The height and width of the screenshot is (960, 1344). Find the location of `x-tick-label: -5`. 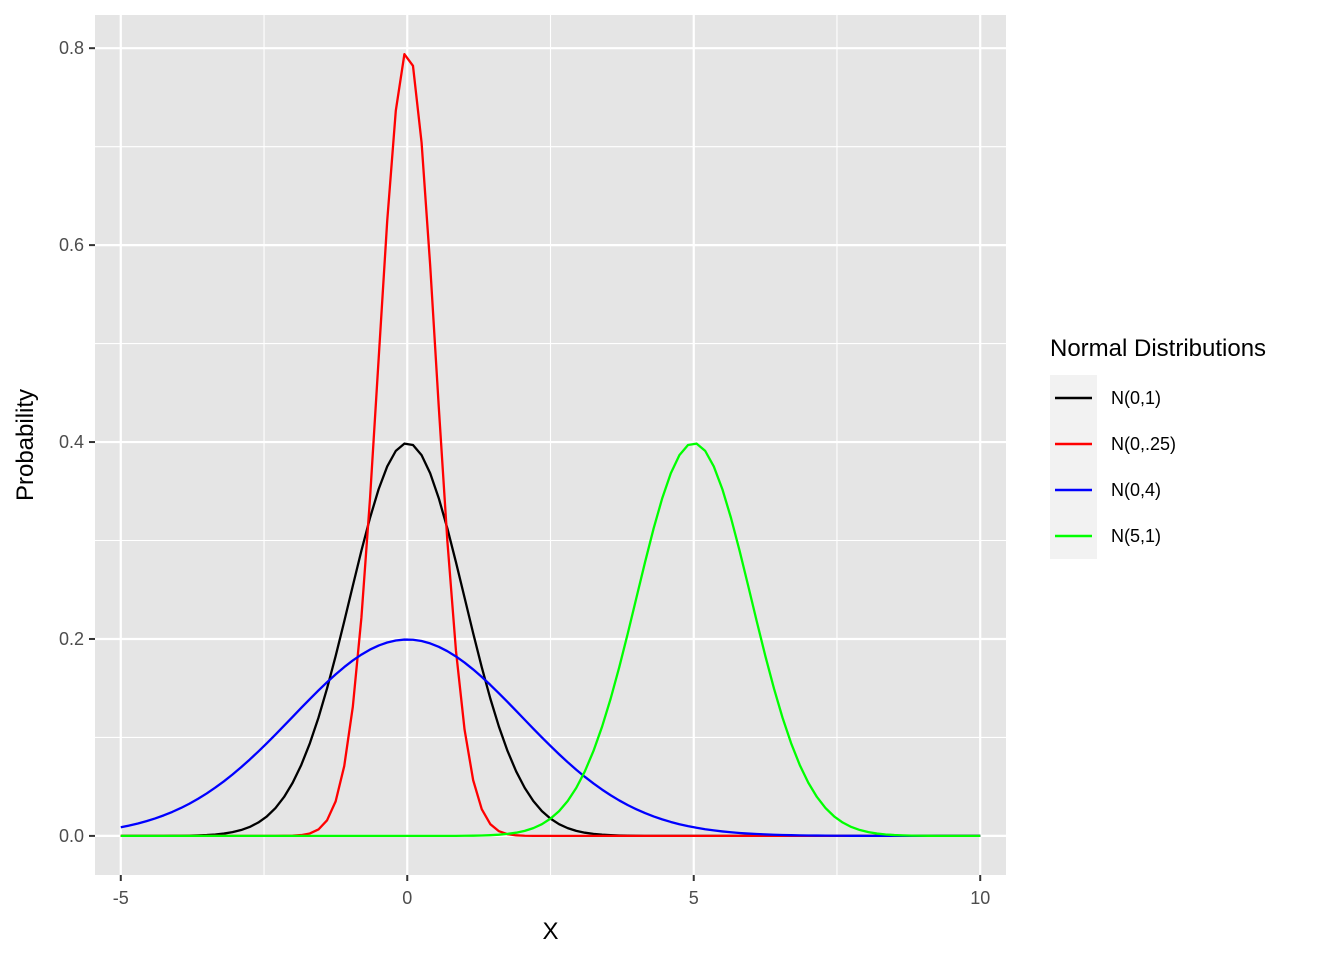

x-tick-label: -5 is located at coordinates (121, 898).